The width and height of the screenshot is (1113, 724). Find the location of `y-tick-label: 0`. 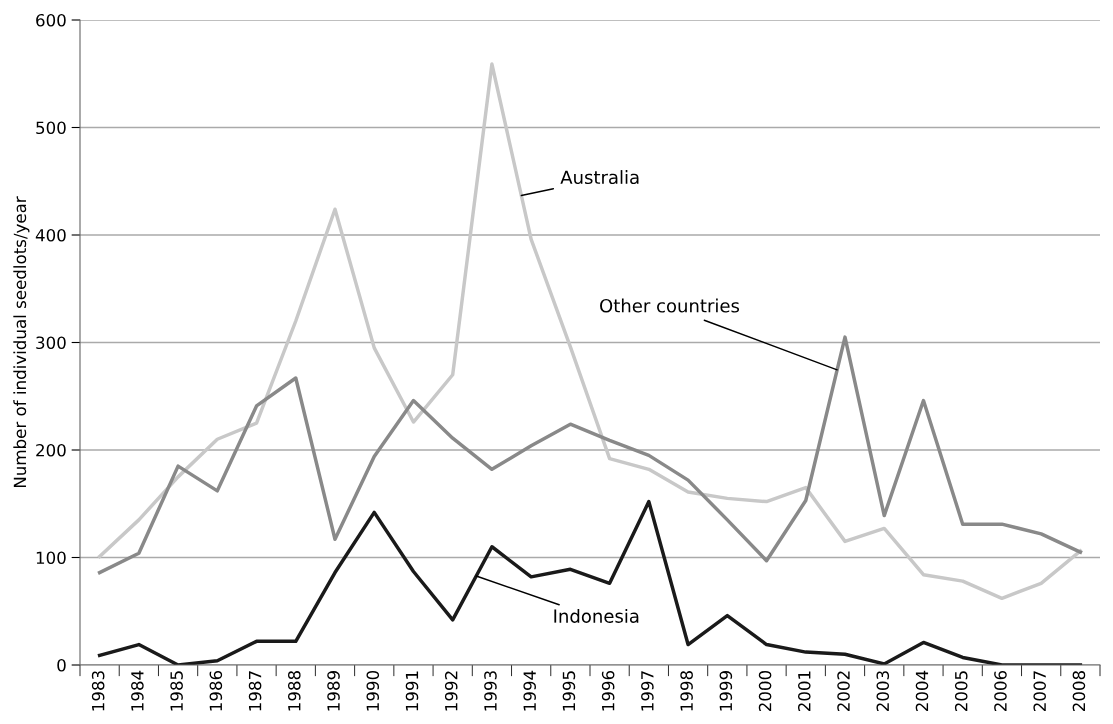

y-tick-label: 0 is located at coordinates (61, 665).